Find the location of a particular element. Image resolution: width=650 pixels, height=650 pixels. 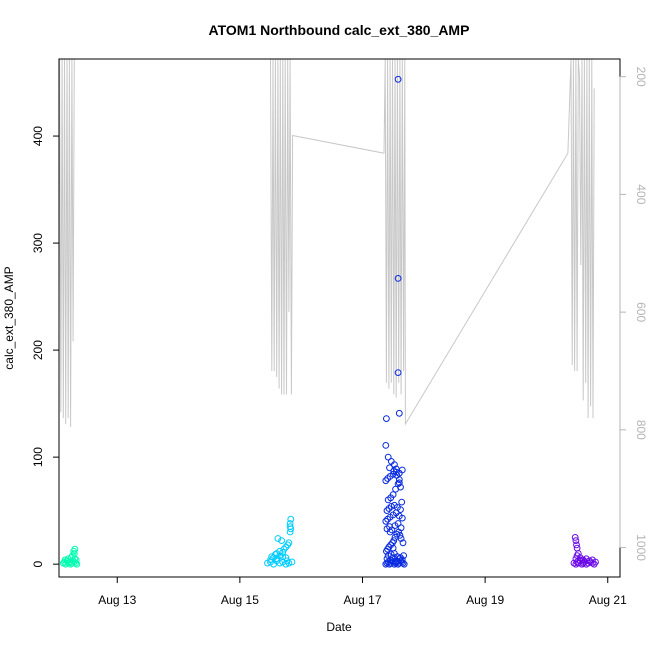

y-axis: 0 100 200 300 400 is located at coordinates (45, 347).